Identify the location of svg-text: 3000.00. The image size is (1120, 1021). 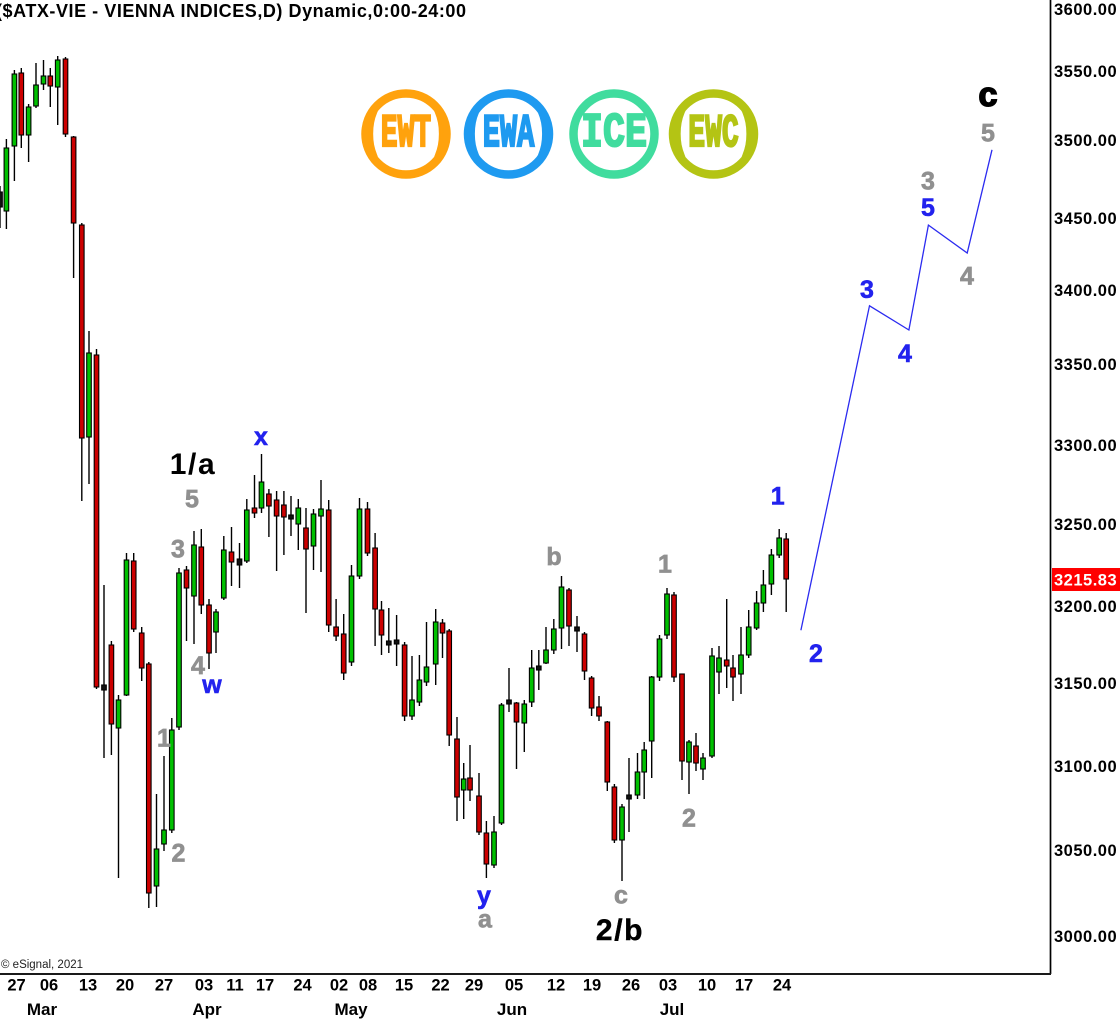
(1085, 937).